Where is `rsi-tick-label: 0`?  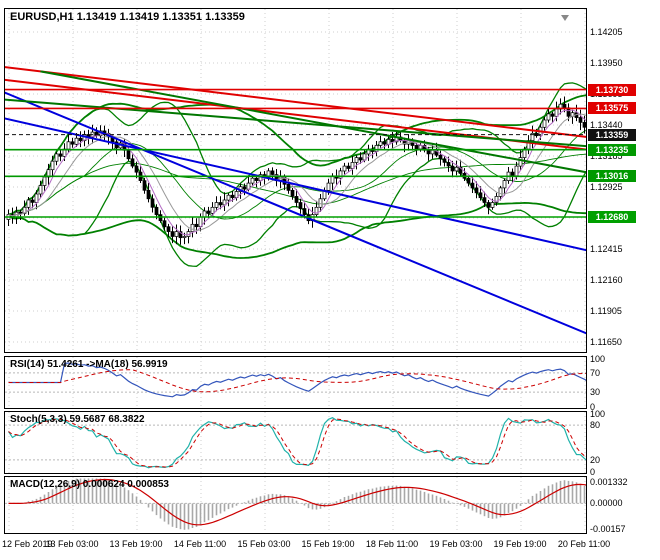
rsi-tick-label: 0 is located at coordinates (593, 406).